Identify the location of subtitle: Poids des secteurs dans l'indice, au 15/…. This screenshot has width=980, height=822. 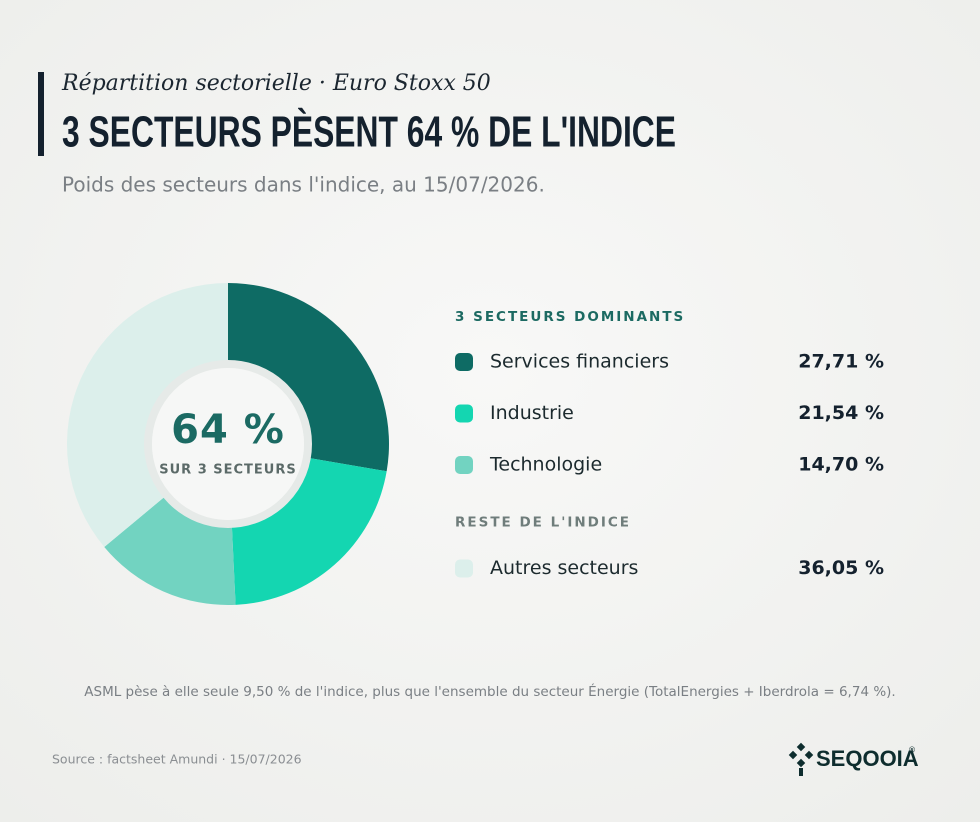
(303, 185).